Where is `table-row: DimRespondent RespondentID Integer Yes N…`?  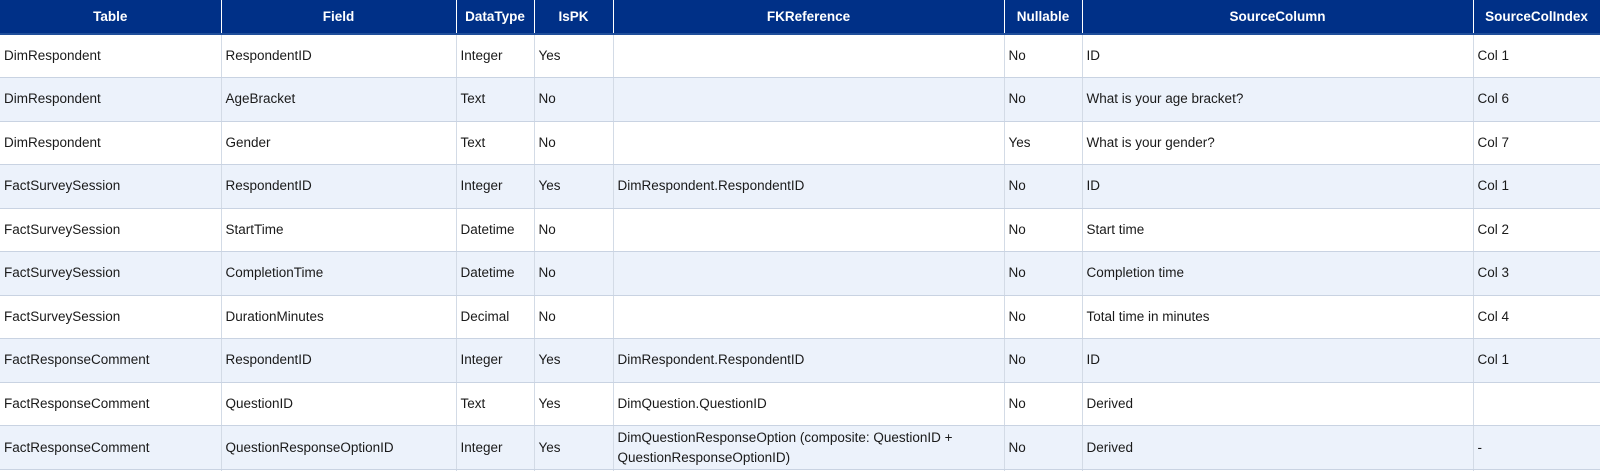 table-row: DimRespondent RespondentID Integer Yes N… is located at coordinates (800, 56).